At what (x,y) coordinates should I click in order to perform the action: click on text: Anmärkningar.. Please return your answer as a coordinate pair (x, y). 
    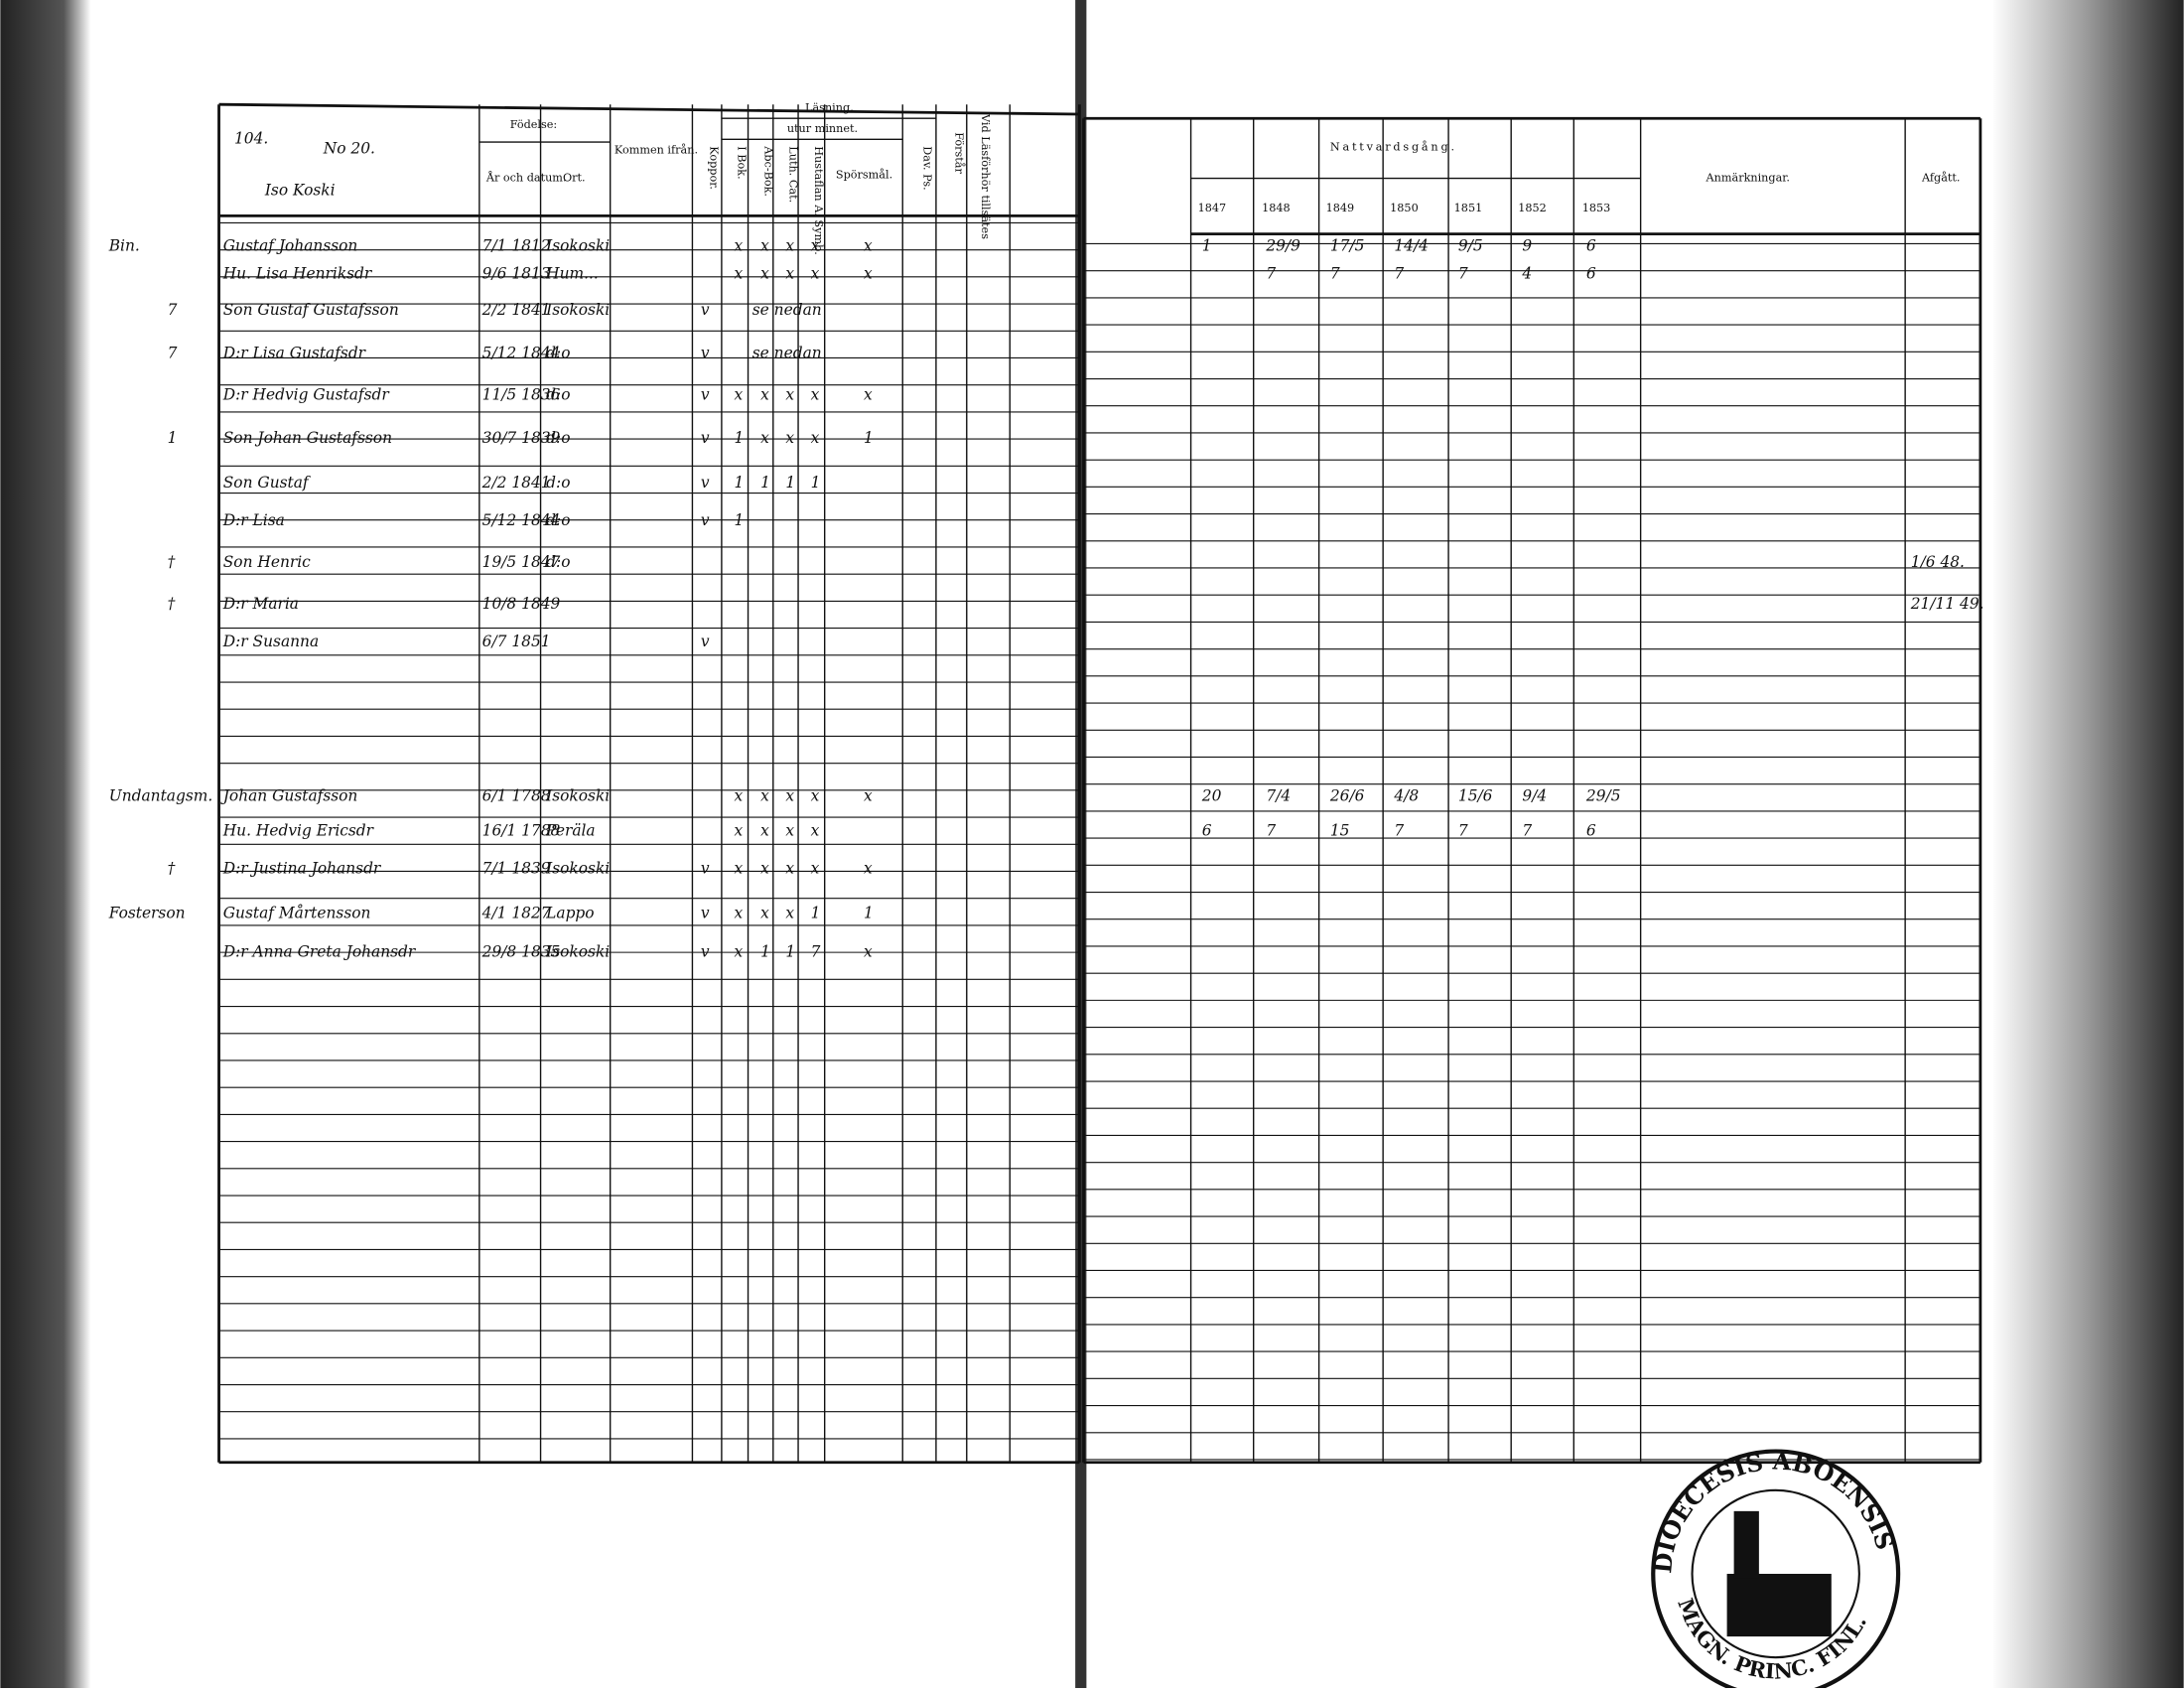
    Looking at the image, I should click on (1748, 177).